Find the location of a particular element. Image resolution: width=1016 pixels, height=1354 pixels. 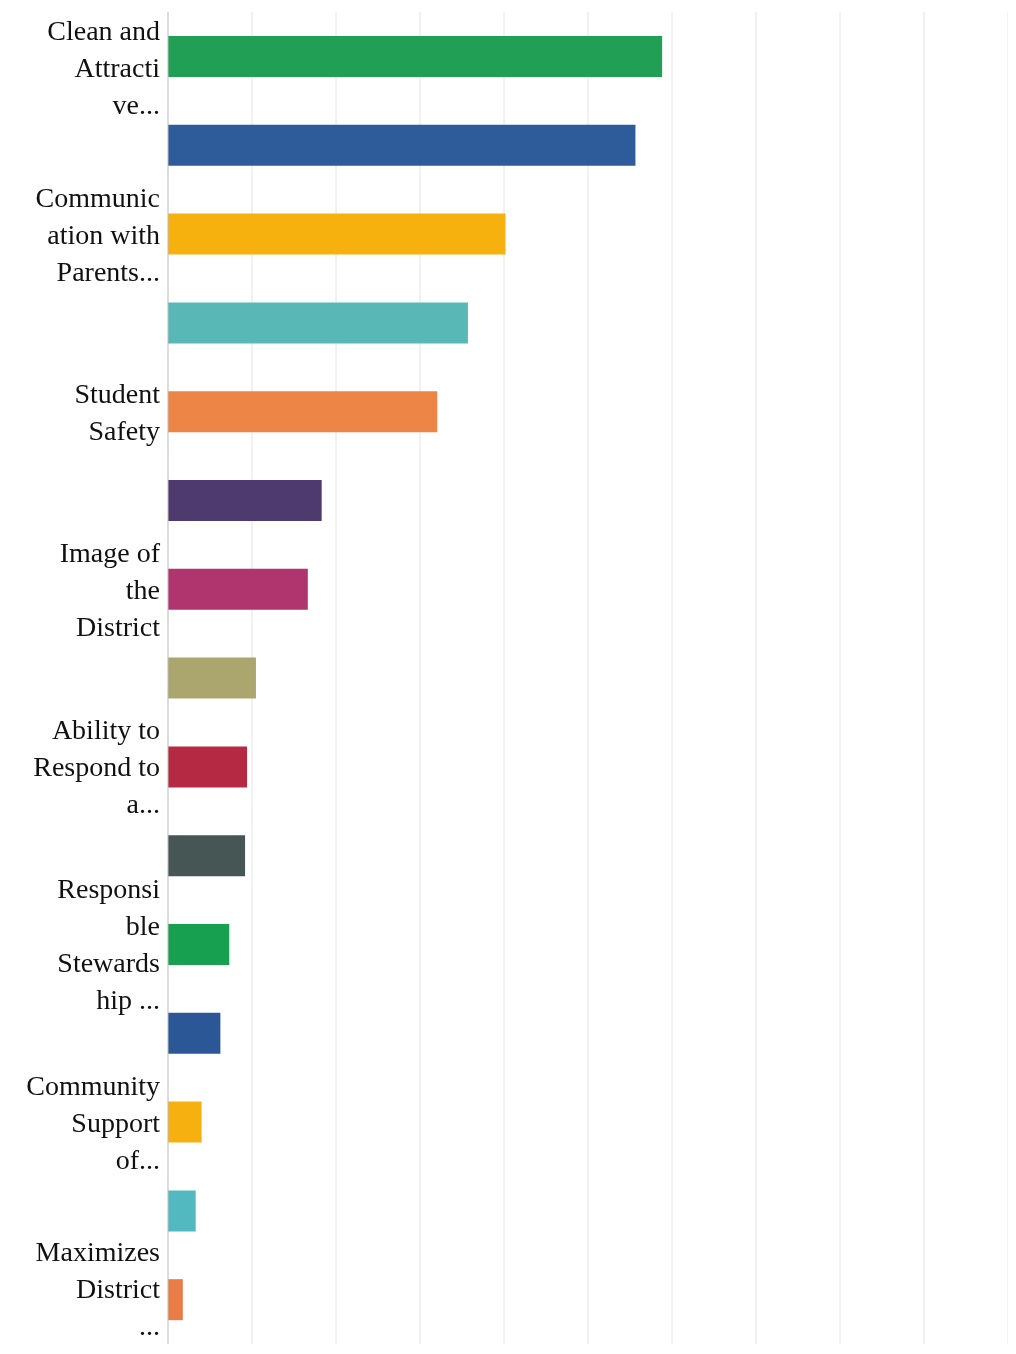

y-tick-label: Student Safety is located at coordinates (117, 411).